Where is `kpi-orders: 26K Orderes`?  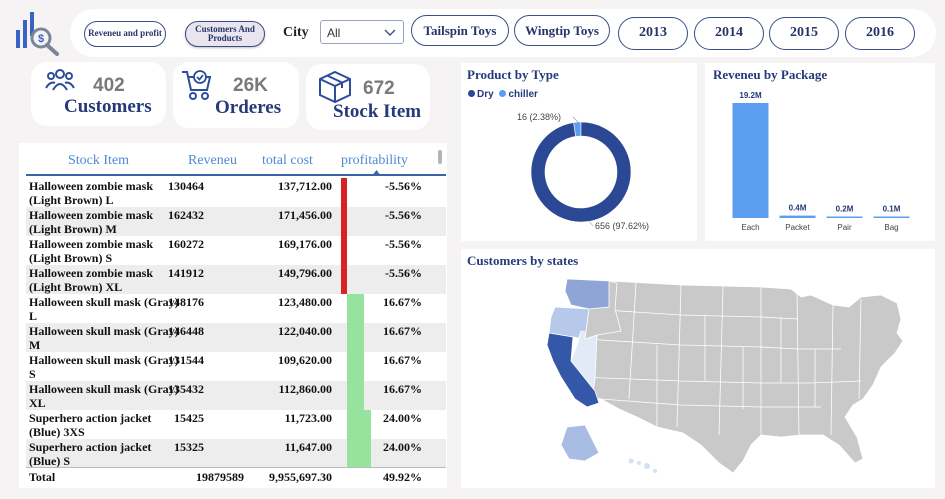
kpi-orders: 26K Orderes is located at coordinates (236, 95).